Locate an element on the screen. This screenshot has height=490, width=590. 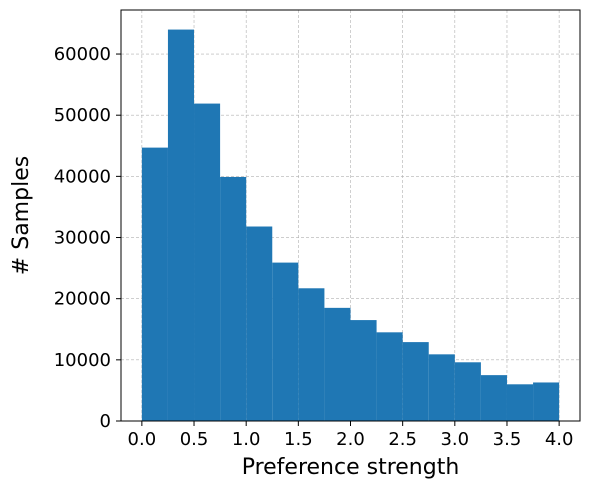
y-tick-label: 60000 is located at coordinates (82, 54).